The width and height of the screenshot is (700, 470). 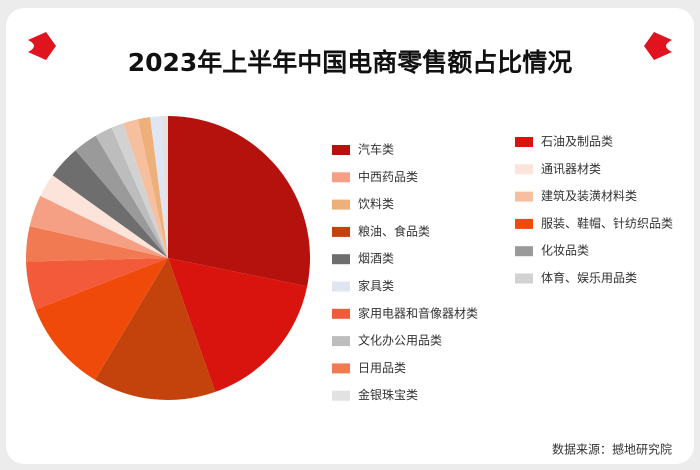 What do you see at coordinates (394, 230) in the screenshot?
I see `legend-label: 粮油、食品类` at bounding box center [394, 230].